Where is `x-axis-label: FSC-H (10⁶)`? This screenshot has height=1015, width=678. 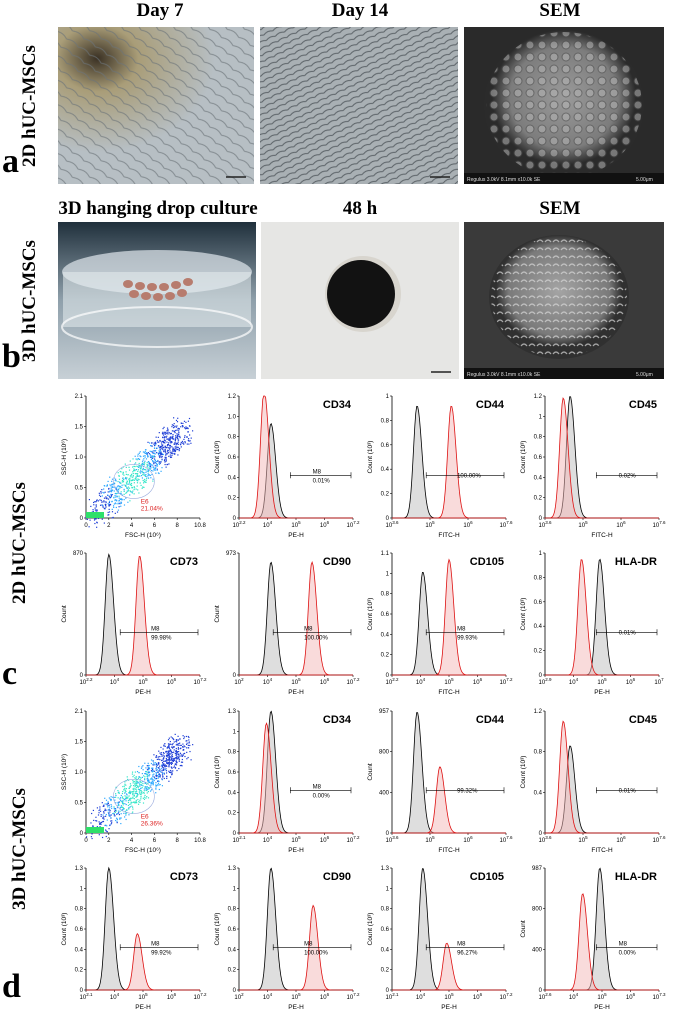
x-axis-label: FSC-H (10⁶) is located at coordinates (143, 535).